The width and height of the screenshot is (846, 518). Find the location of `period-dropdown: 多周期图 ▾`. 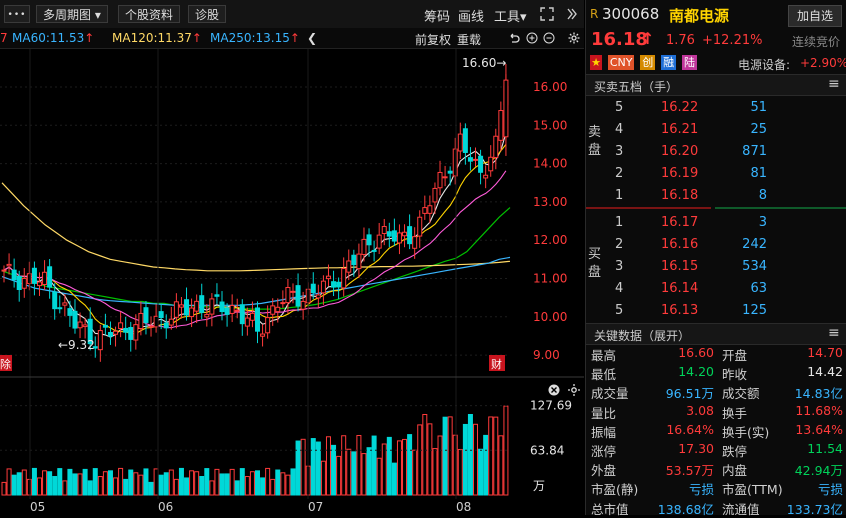

period-dropdown: 多周期图 ▾ is located at coordinates (72, 14).